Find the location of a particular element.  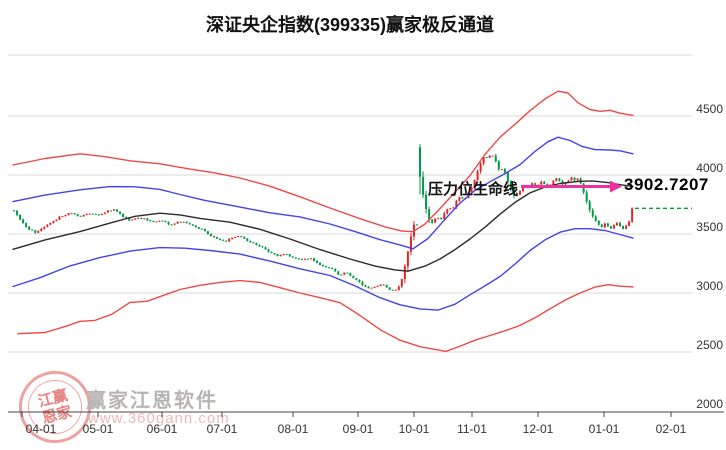

svg-text: 05-01 is located at coordinates (98, 429).